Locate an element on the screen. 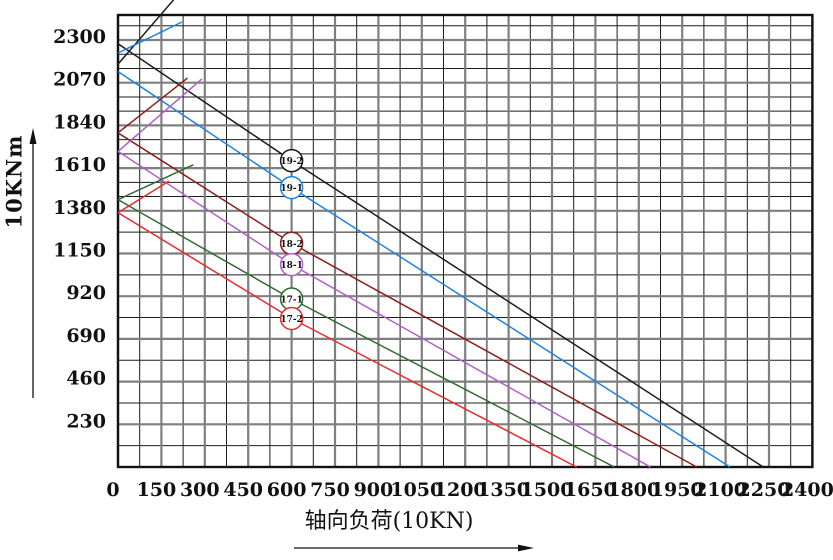 The height and width of the screenshot is (560, 833). marker-label-19-2: 19-2 is located at coordinates (291, 162).